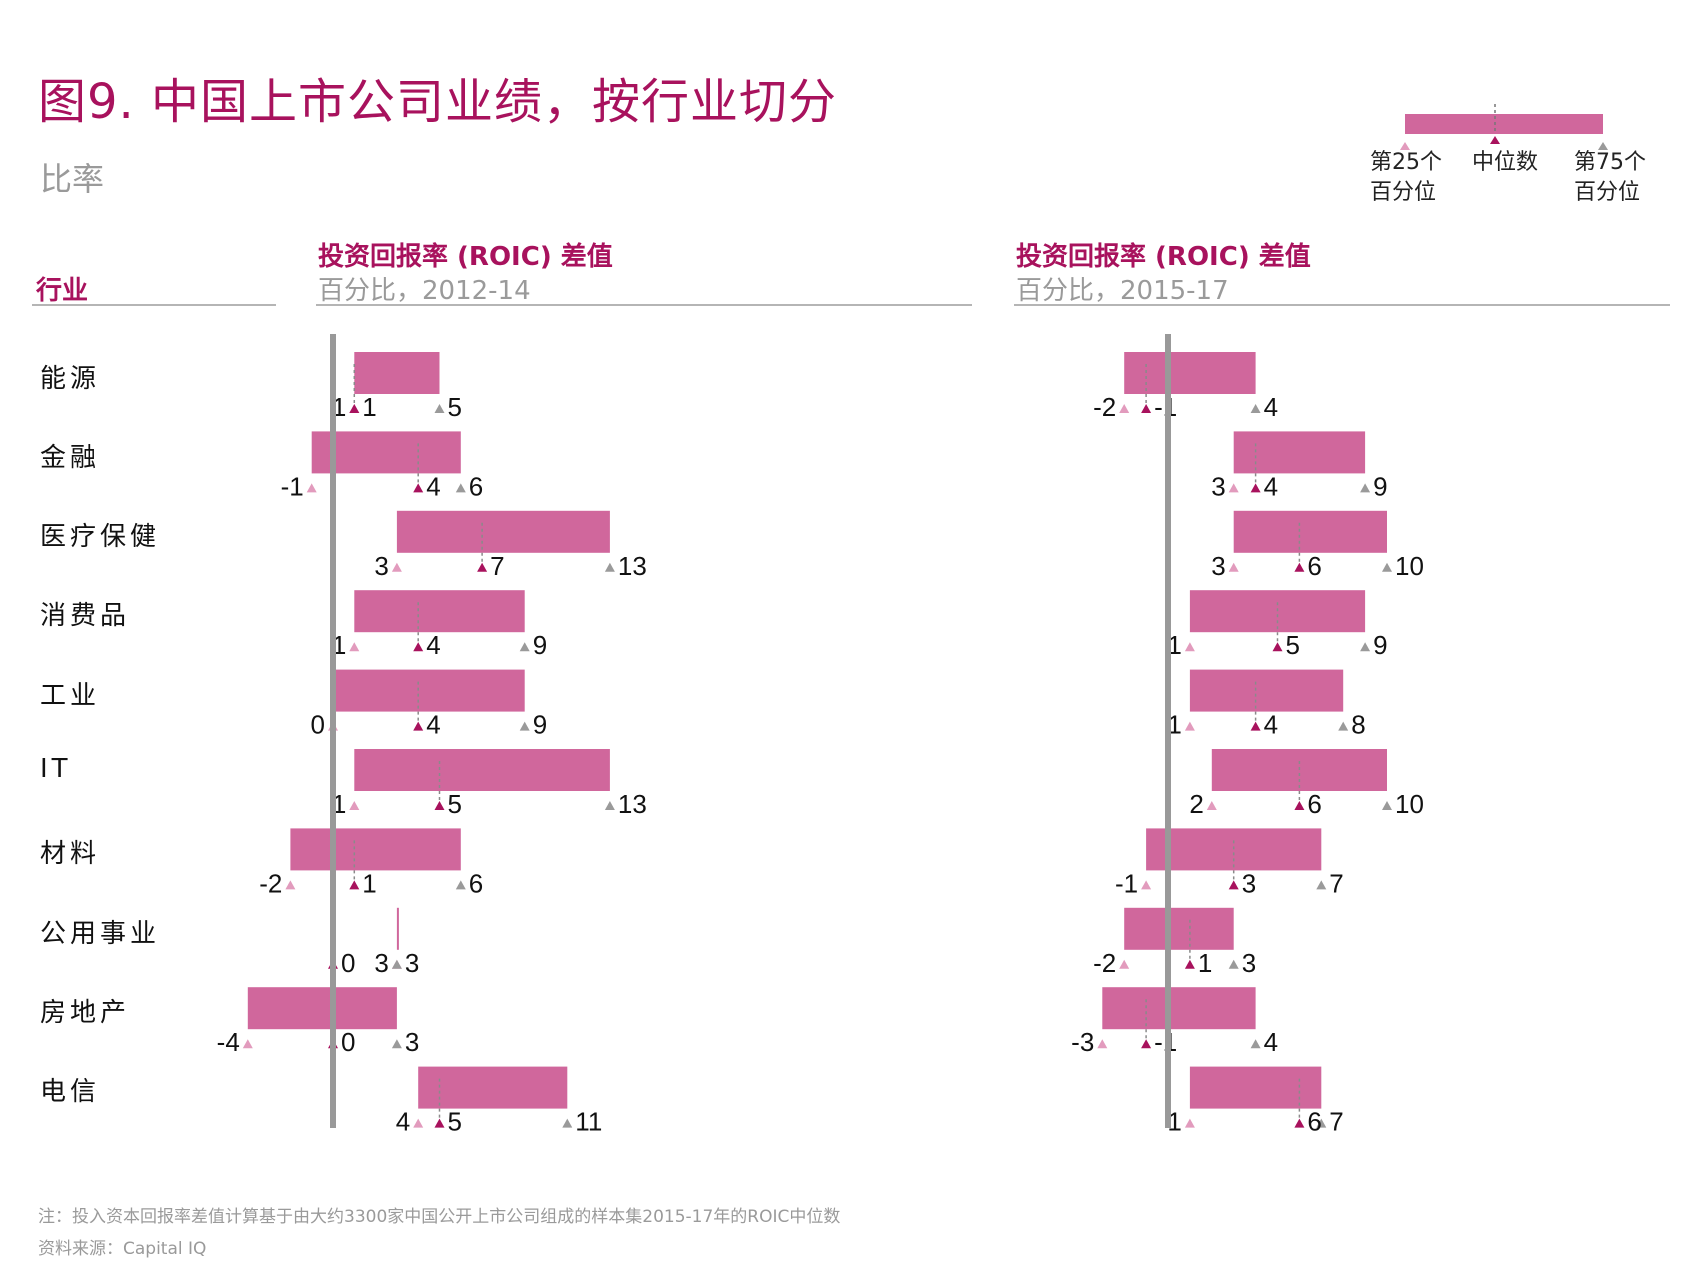  Describe the element at coordinates (1271, 1042) in the screenshot. I see `p2-p75-label-8: 4` at that location.